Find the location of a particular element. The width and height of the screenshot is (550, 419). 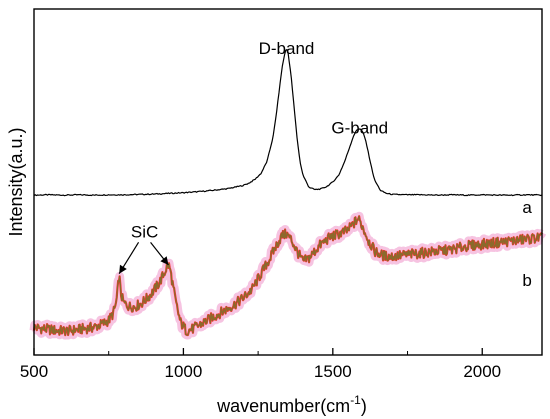

x-axis-title-main: wavenumber(cm is located at coordinates (283, 406).